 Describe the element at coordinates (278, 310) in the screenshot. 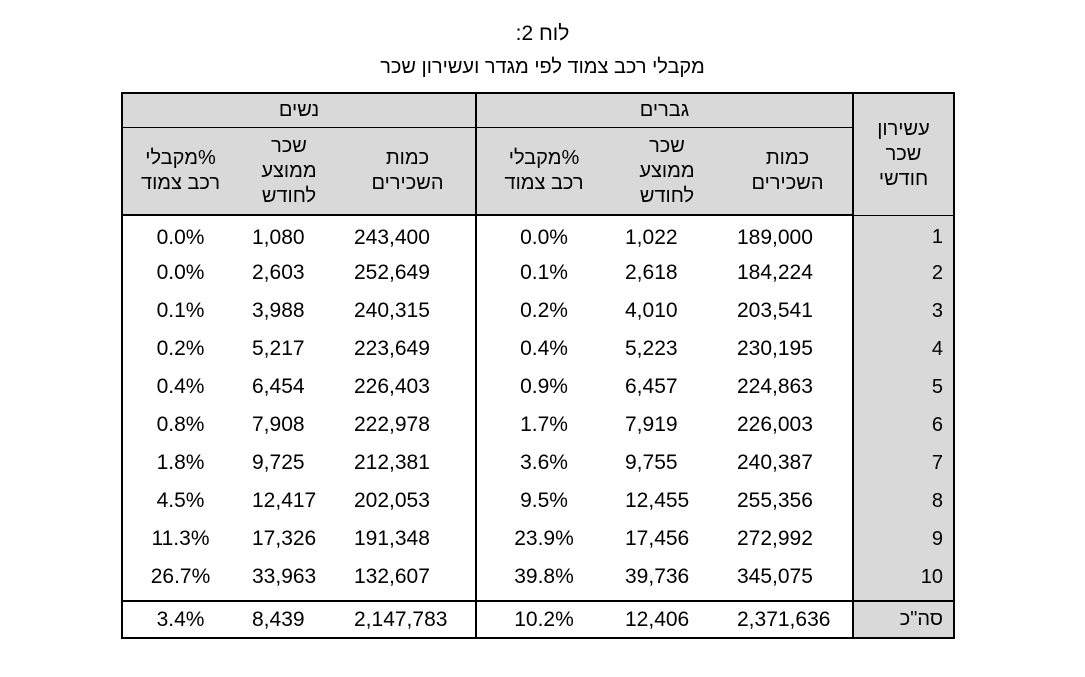

I see `women-avg-salary-cell: 3,988` at that location.